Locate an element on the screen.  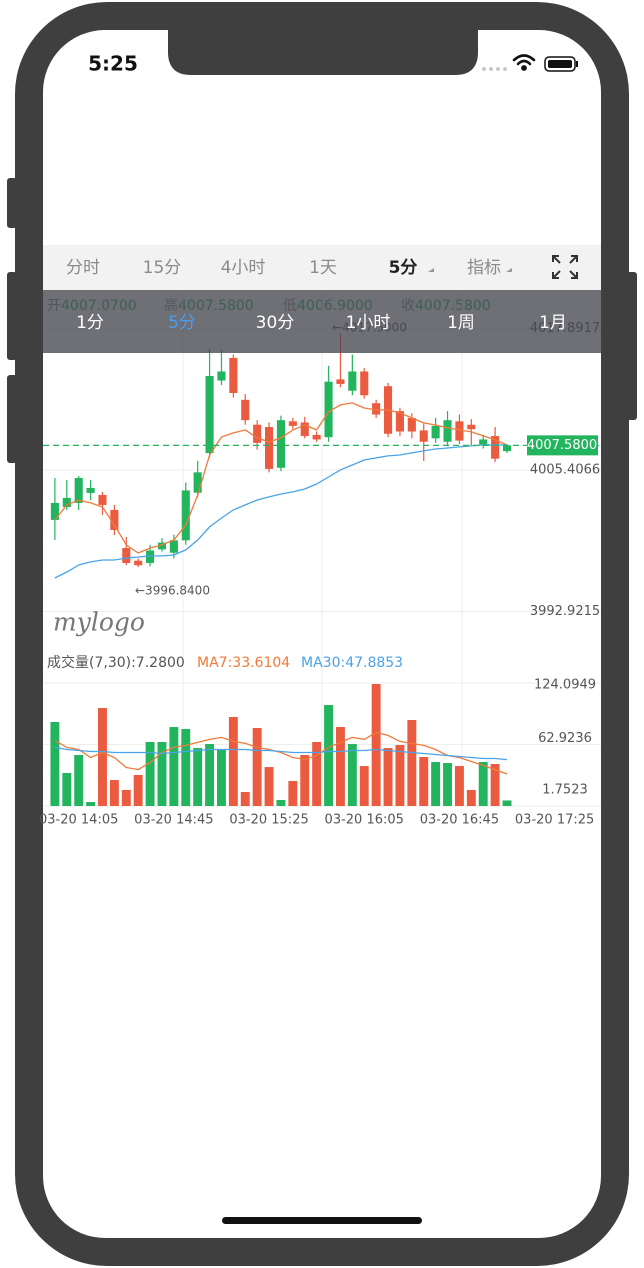
y-tick-label: 4005.4066 is located at coordinates (565, 469).